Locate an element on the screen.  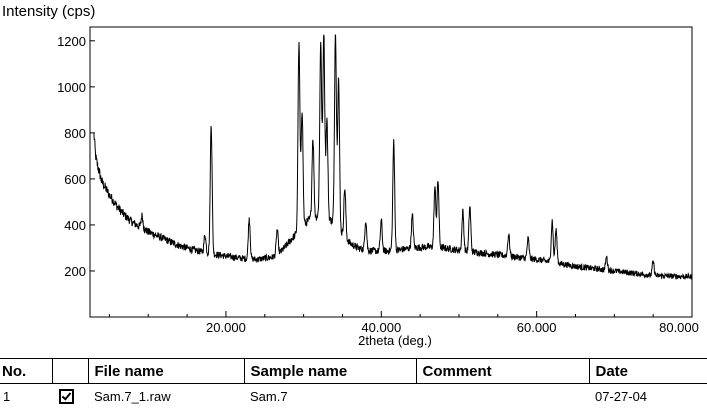
row-checkbox-cell is located at coordinates (70, 396).